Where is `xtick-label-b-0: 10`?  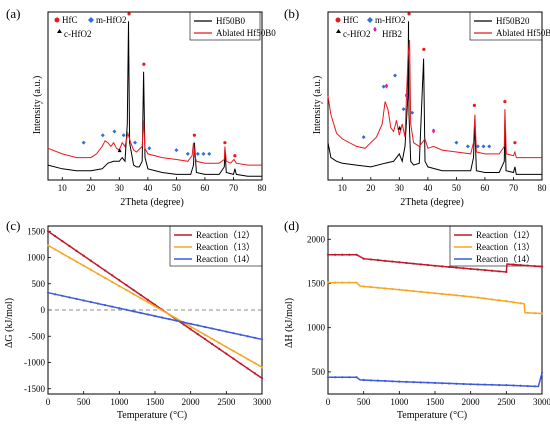 xtick-label-b-0: 10 is located at coordinates (343, 188).